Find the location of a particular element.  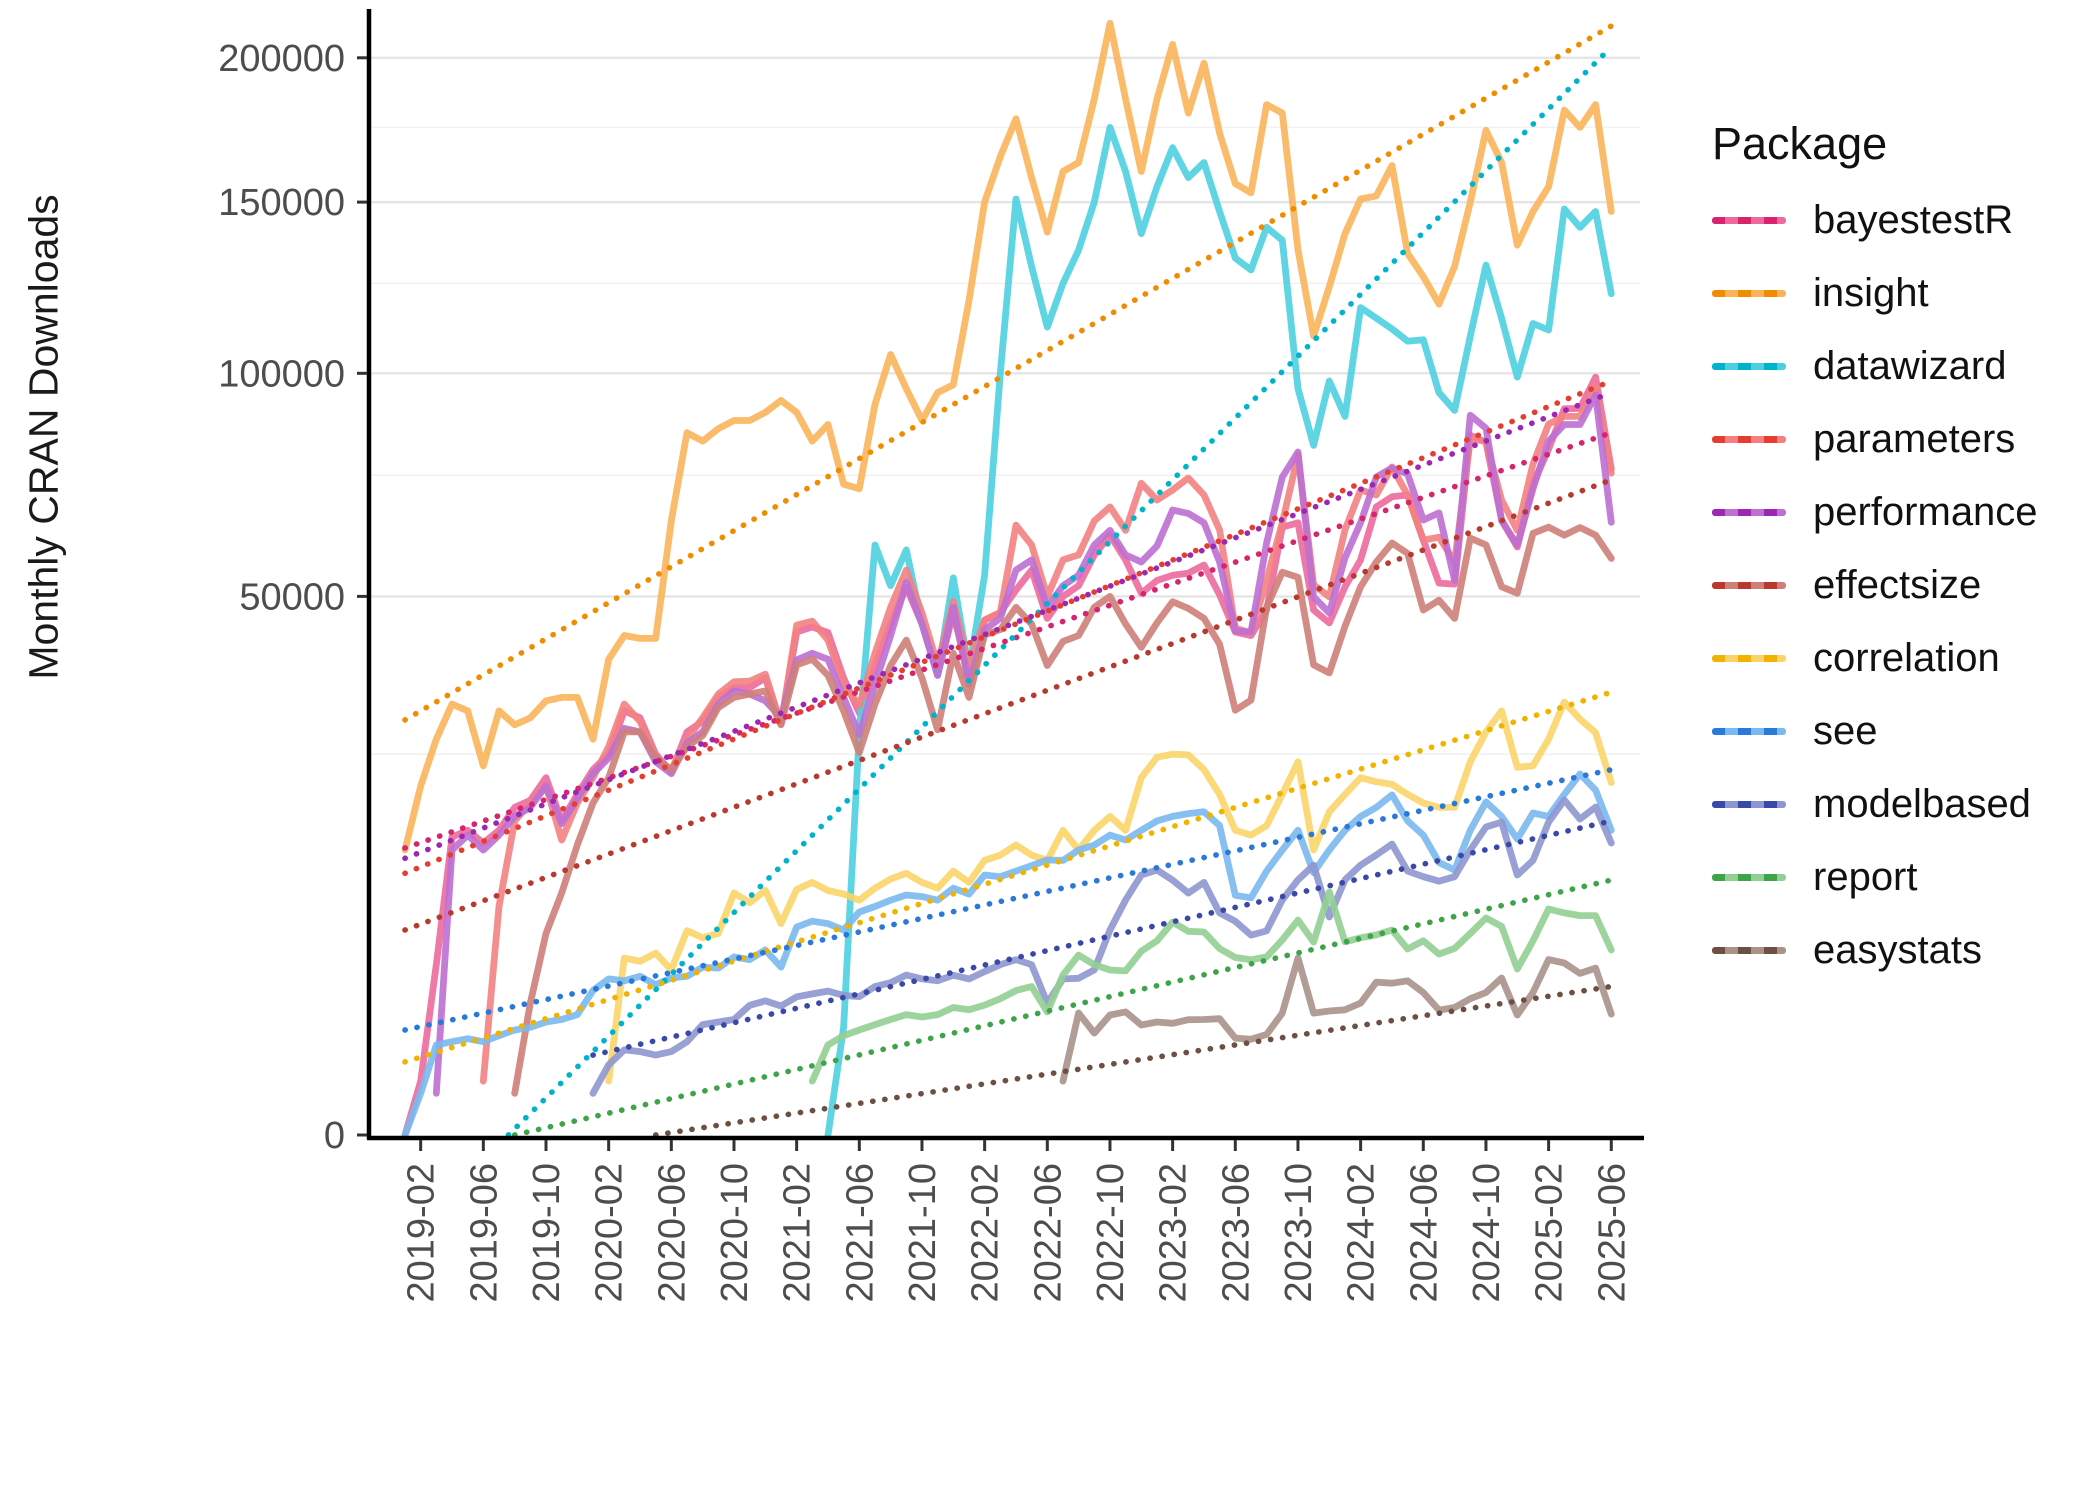

trend-line-modelbased is located at coordinates (1102, 938).